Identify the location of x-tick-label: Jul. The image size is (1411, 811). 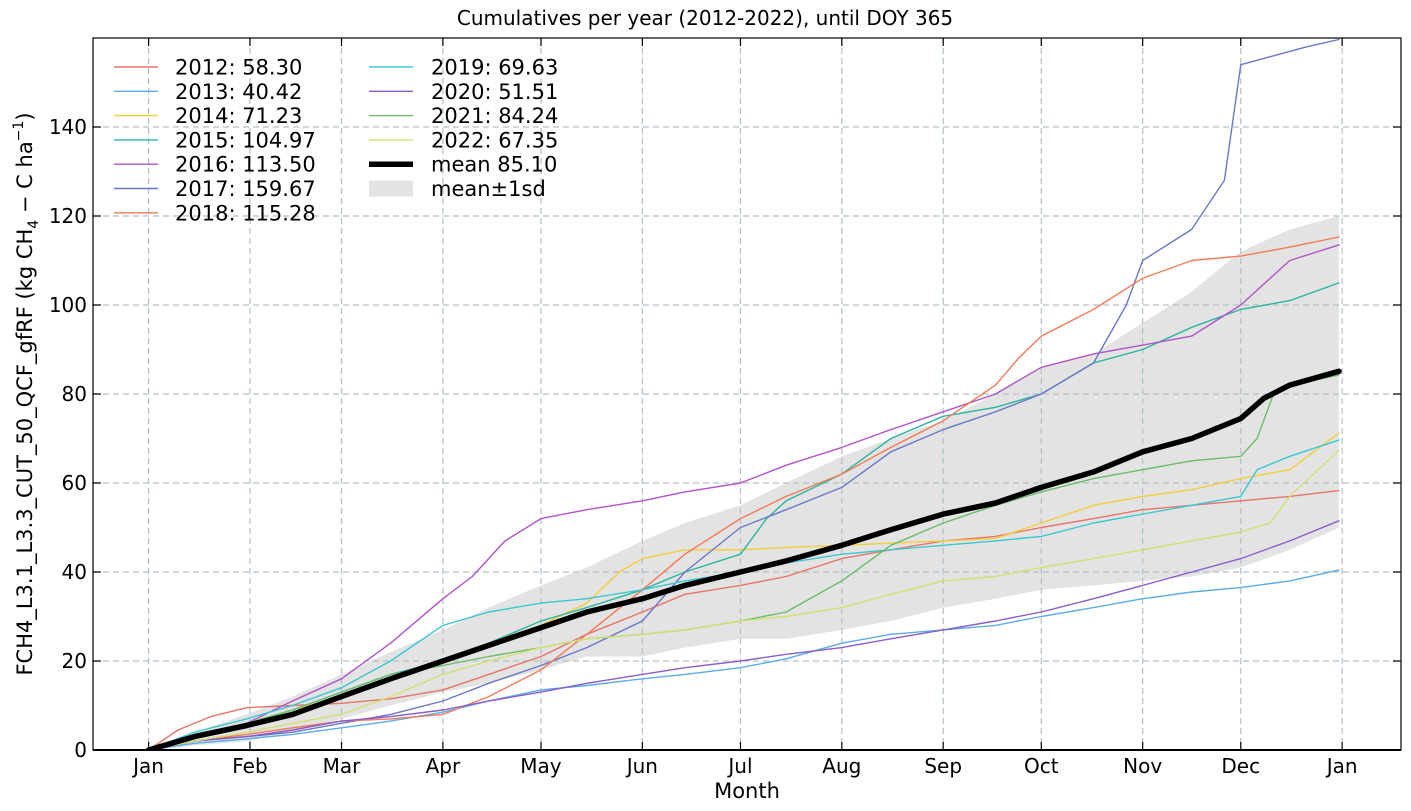
(739, 766).